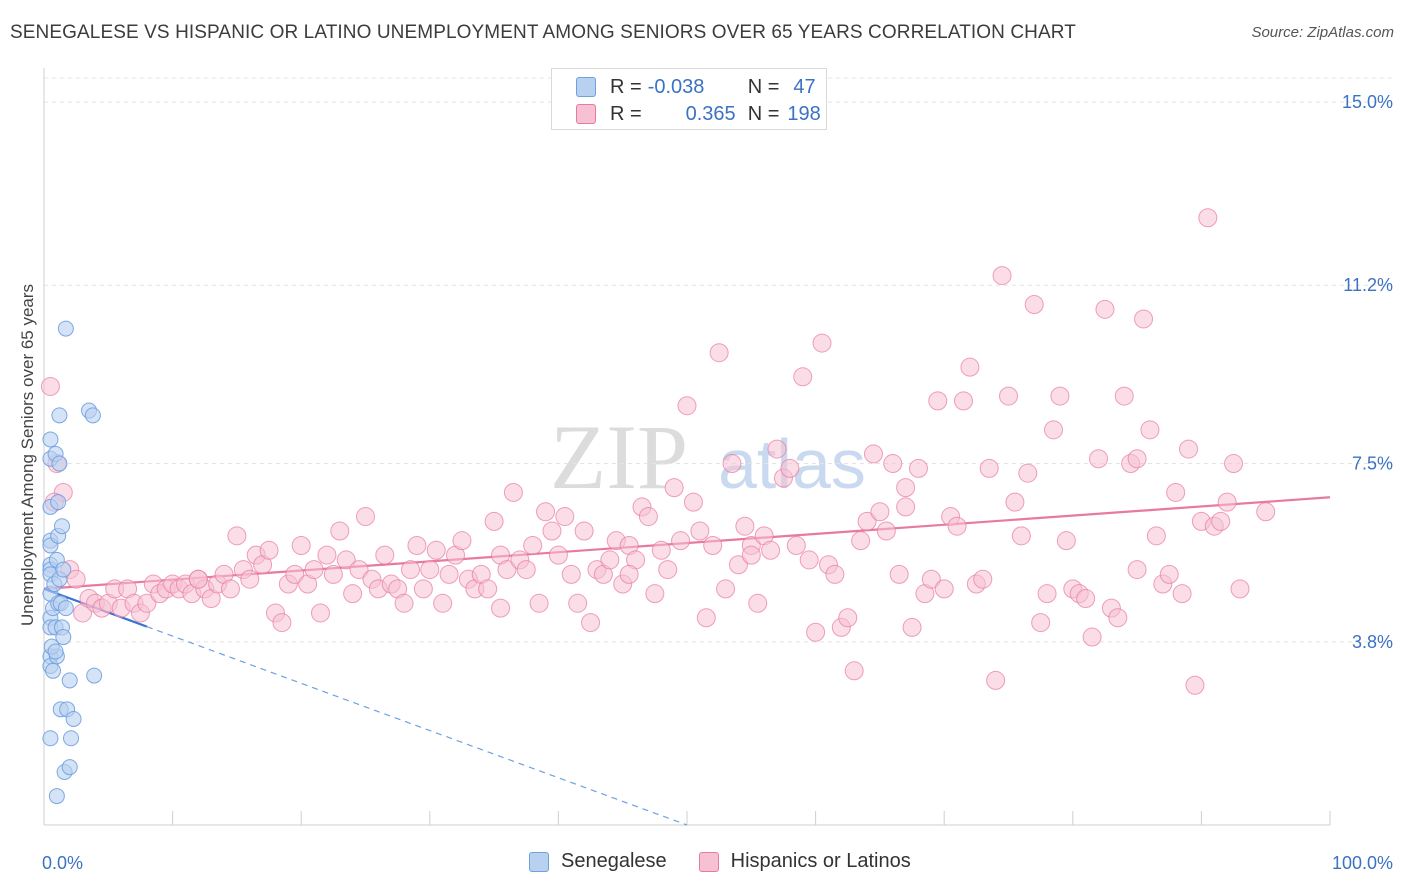 This screenshot has height=892, width=1406. I want to click on legend-series-name: Hispanics or Latinos, so click(820, 861).